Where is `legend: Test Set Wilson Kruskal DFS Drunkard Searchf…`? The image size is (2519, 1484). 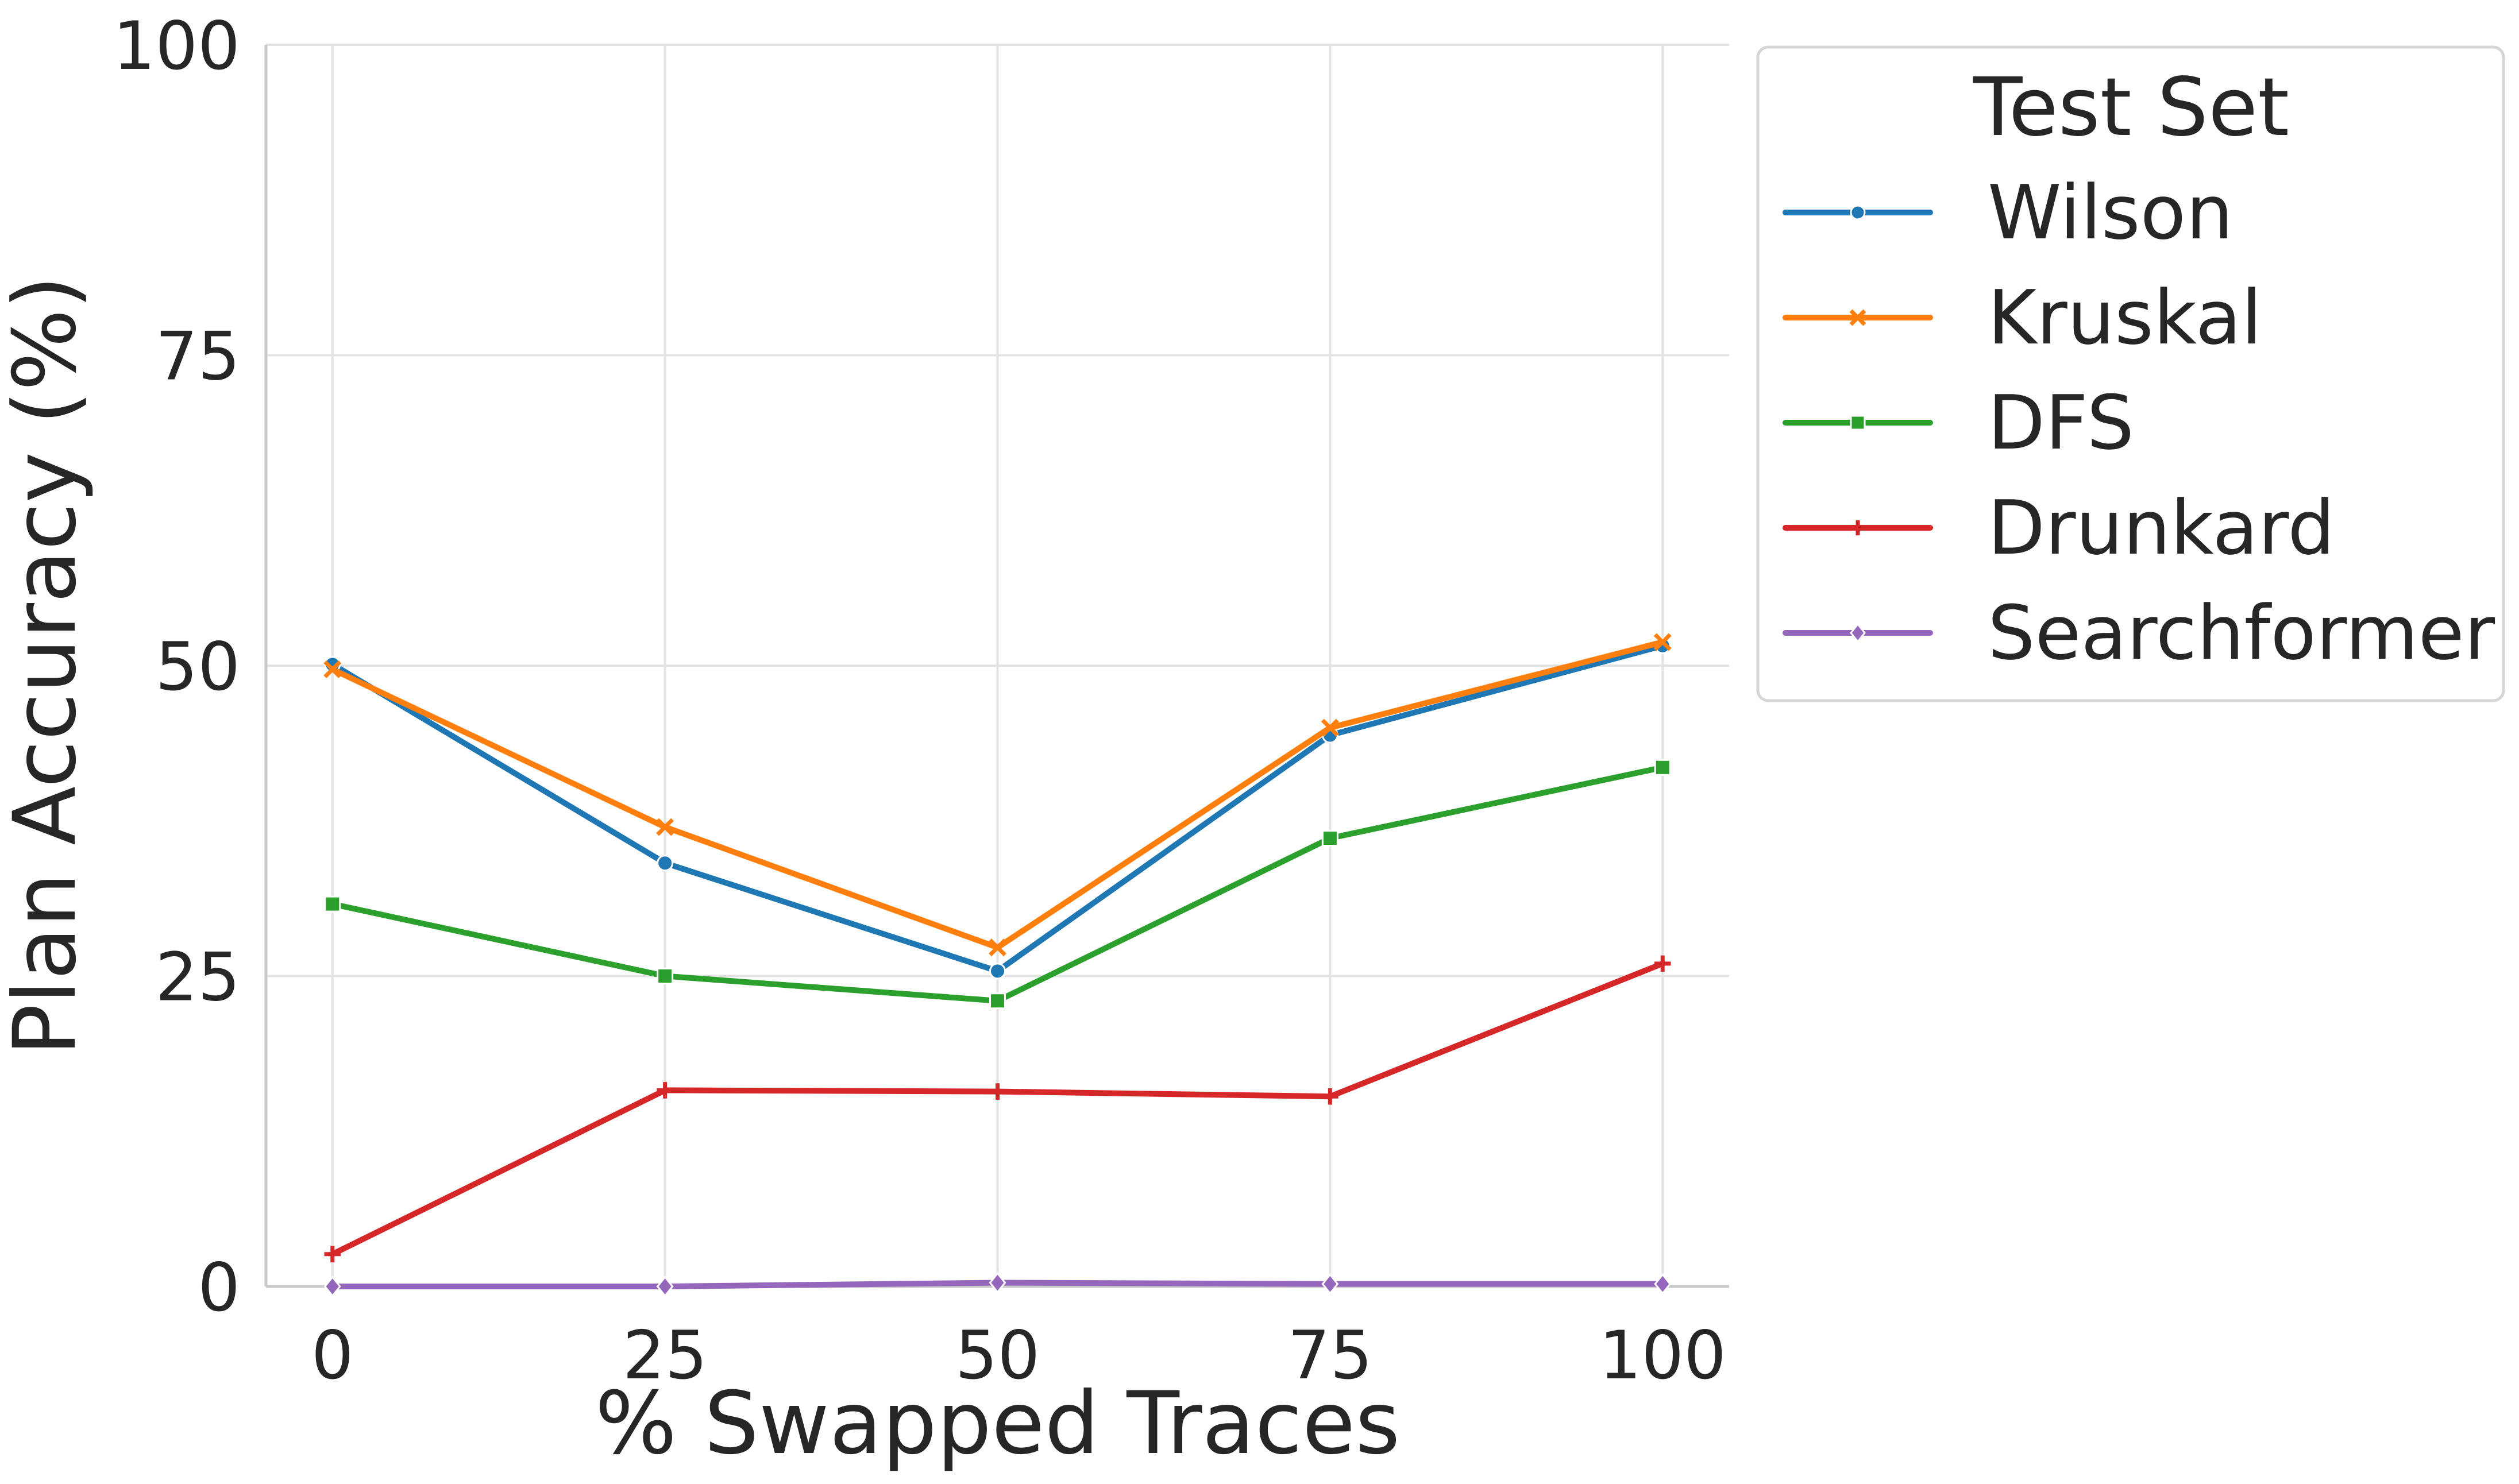
legend: Test Set Wilson Kruskal DFS Drunkard Searchf… is located at coordinates (2130, 373).